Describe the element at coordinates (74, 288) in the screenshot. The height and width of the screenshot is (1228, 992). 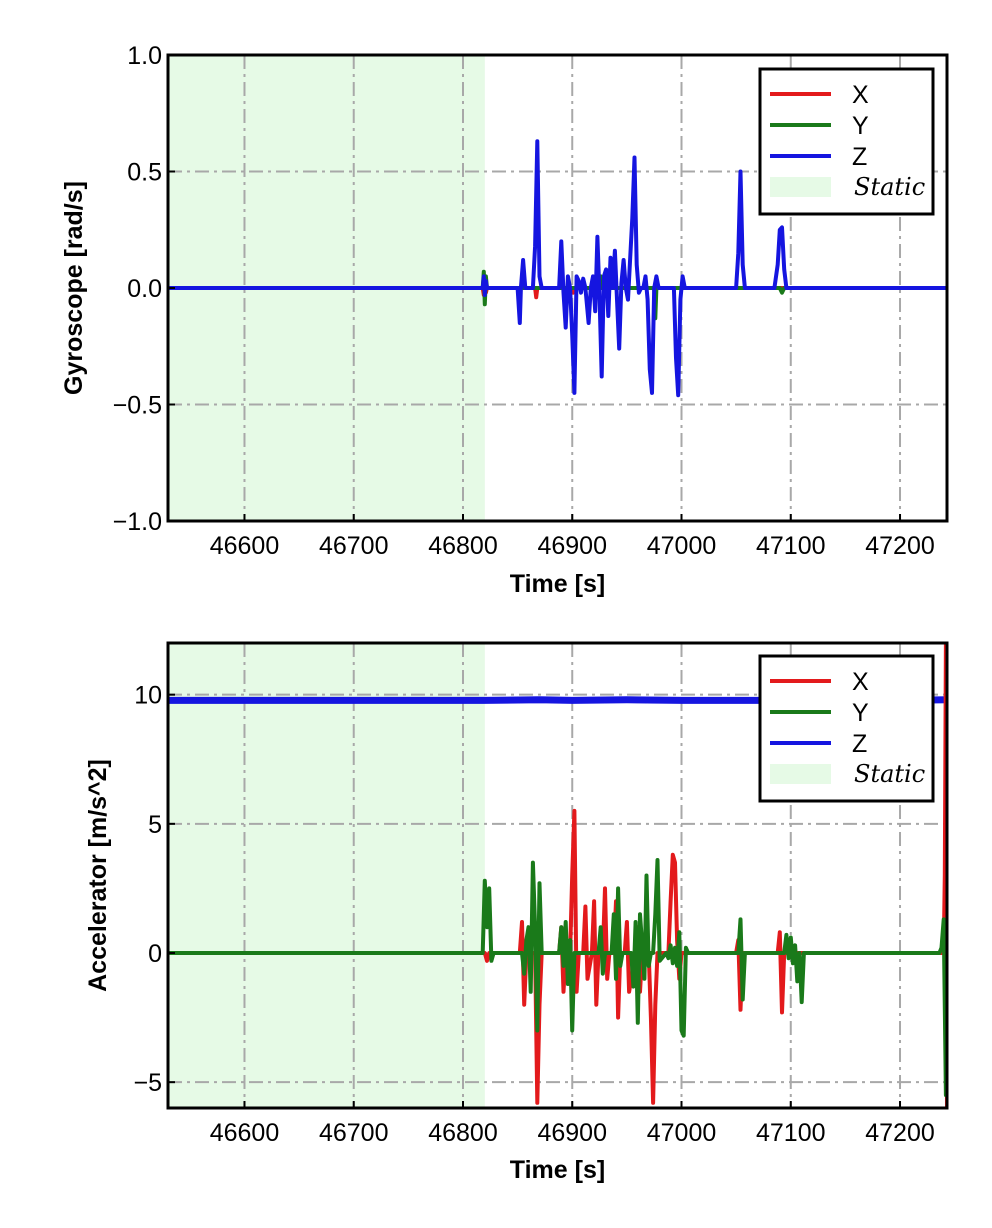
I see `y-axis-title: Gyroscope [rad/s]` at that location.